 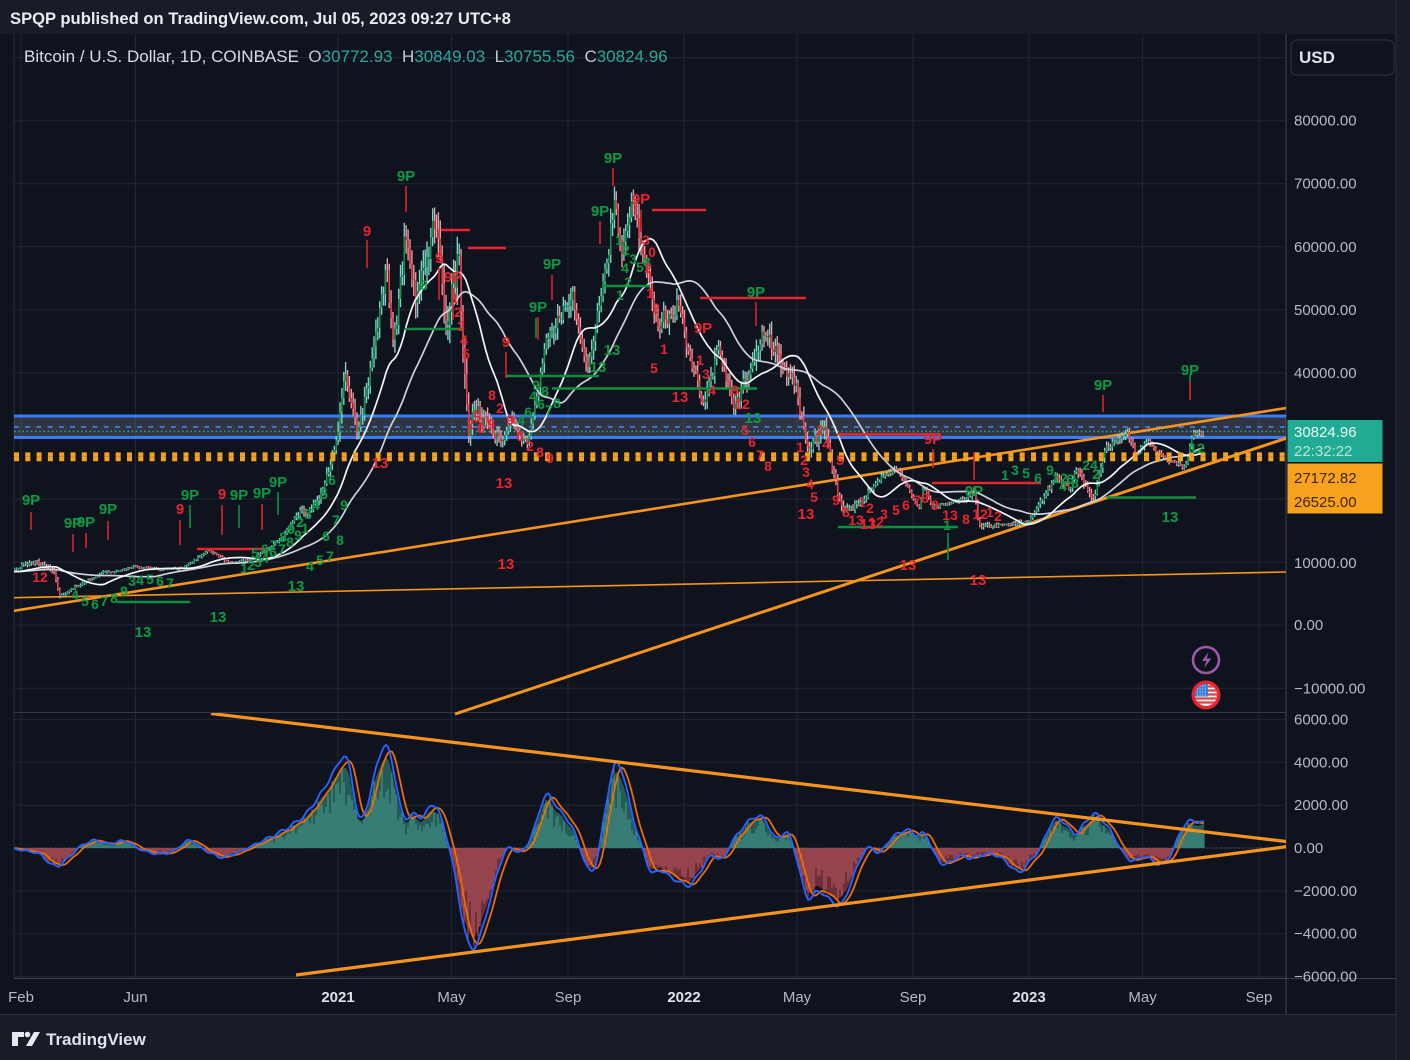 What do you see at coordinates (1325, 121) in the screenshot?
I see `svg-text: 80000.00` at bounding box center [1325, 121].